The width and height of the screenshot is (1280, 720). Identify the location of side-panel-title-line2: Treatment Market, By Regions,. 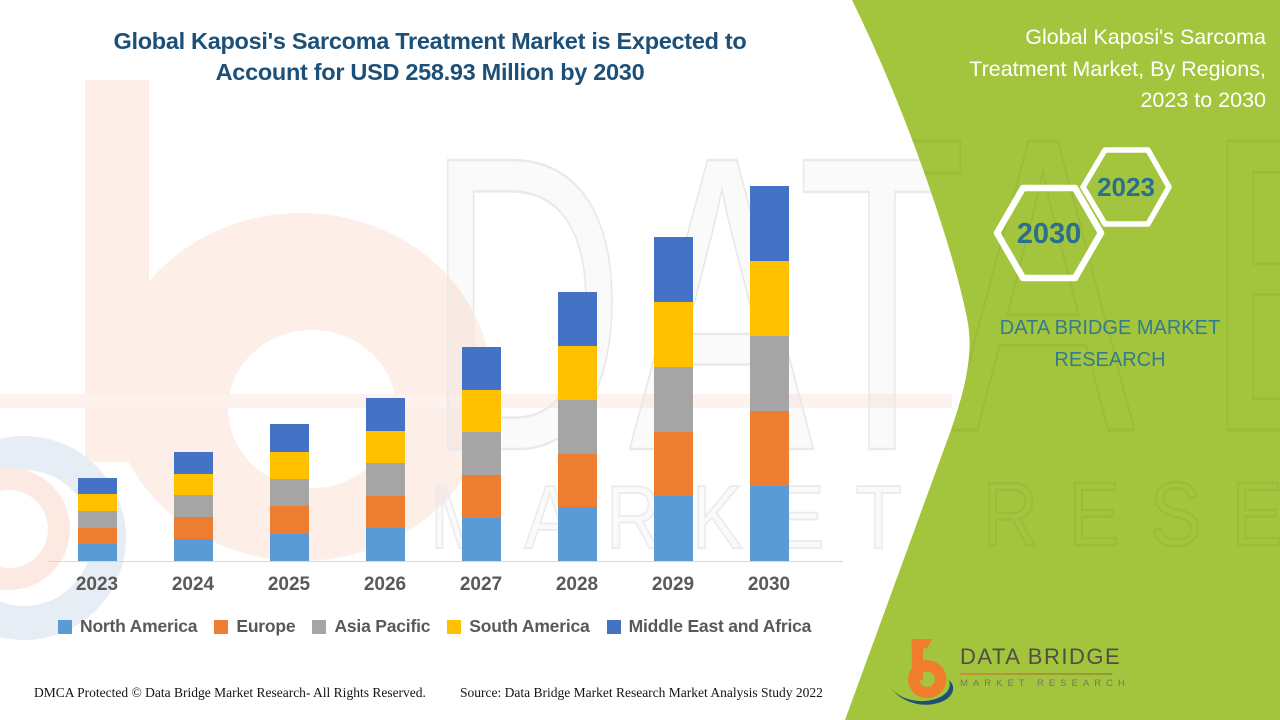
(1117, 68).